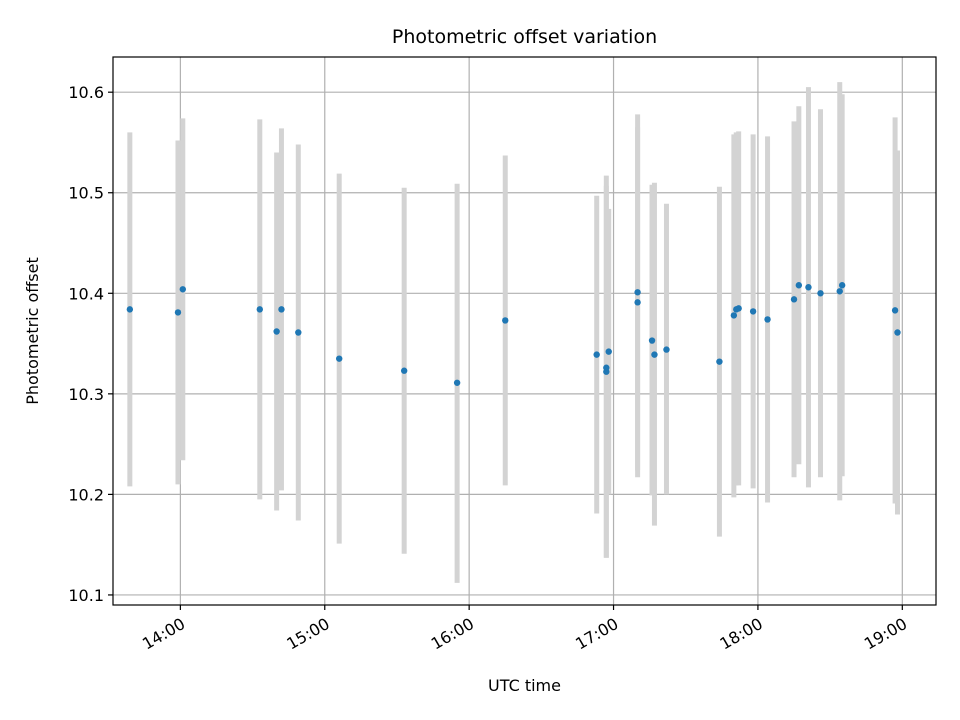 This screenshot has width=960, height=720. Describe the element at coordinates (86, 394) in the screenshot. I see `y-tick-label: 10.3` at that location.